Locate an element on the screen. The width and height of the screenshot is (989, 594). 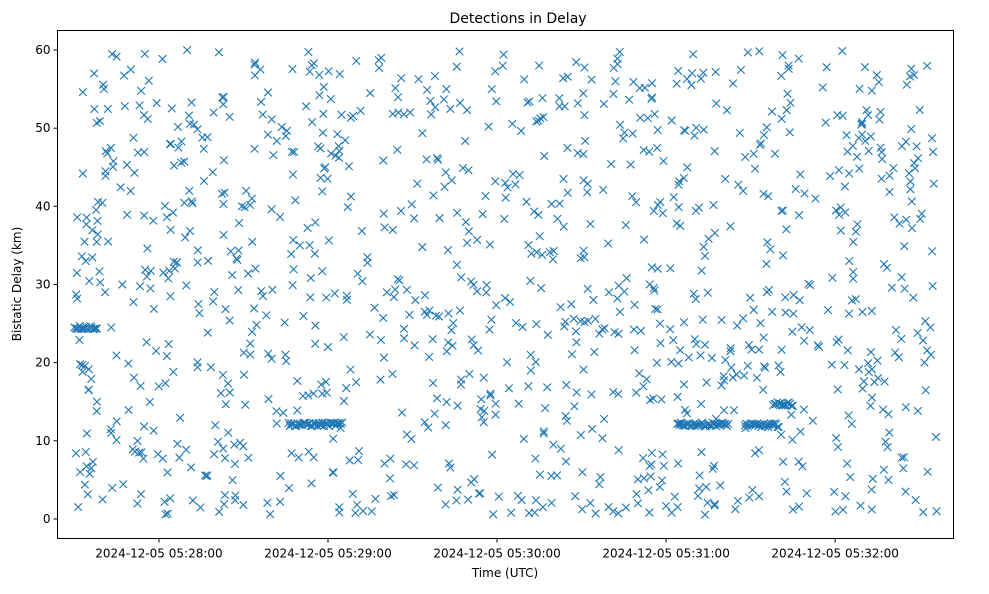
y-tick-label-0: 0 is located at coordinates (47, 519).